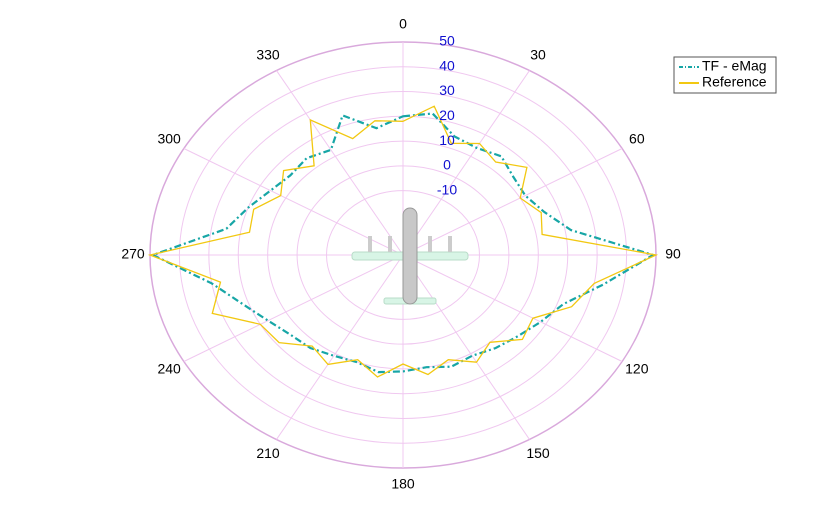  What do you see at coordinates (403, 484) in the screenshot?
I see `theta-tick-label: 180` at bounding box center [403, 484].